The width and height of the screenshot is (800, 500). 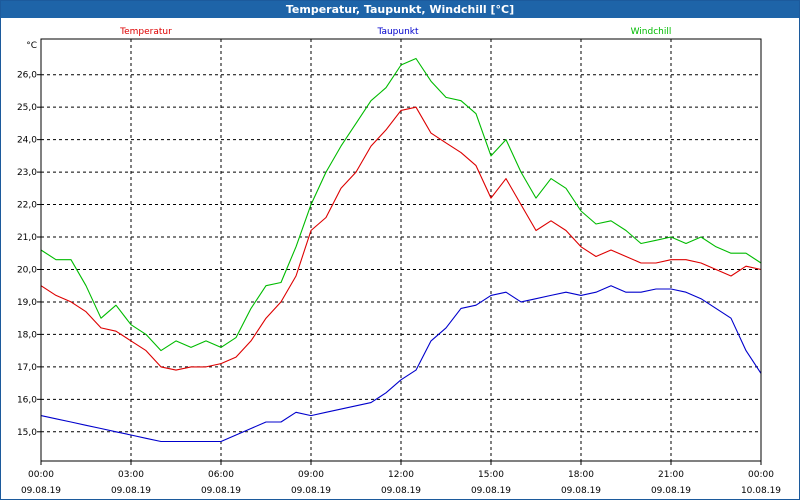 What do you see at coordinates (27, 238) in the screenshot?
I see `y-tick-label: 21,0` at bounding box center [27, 238].